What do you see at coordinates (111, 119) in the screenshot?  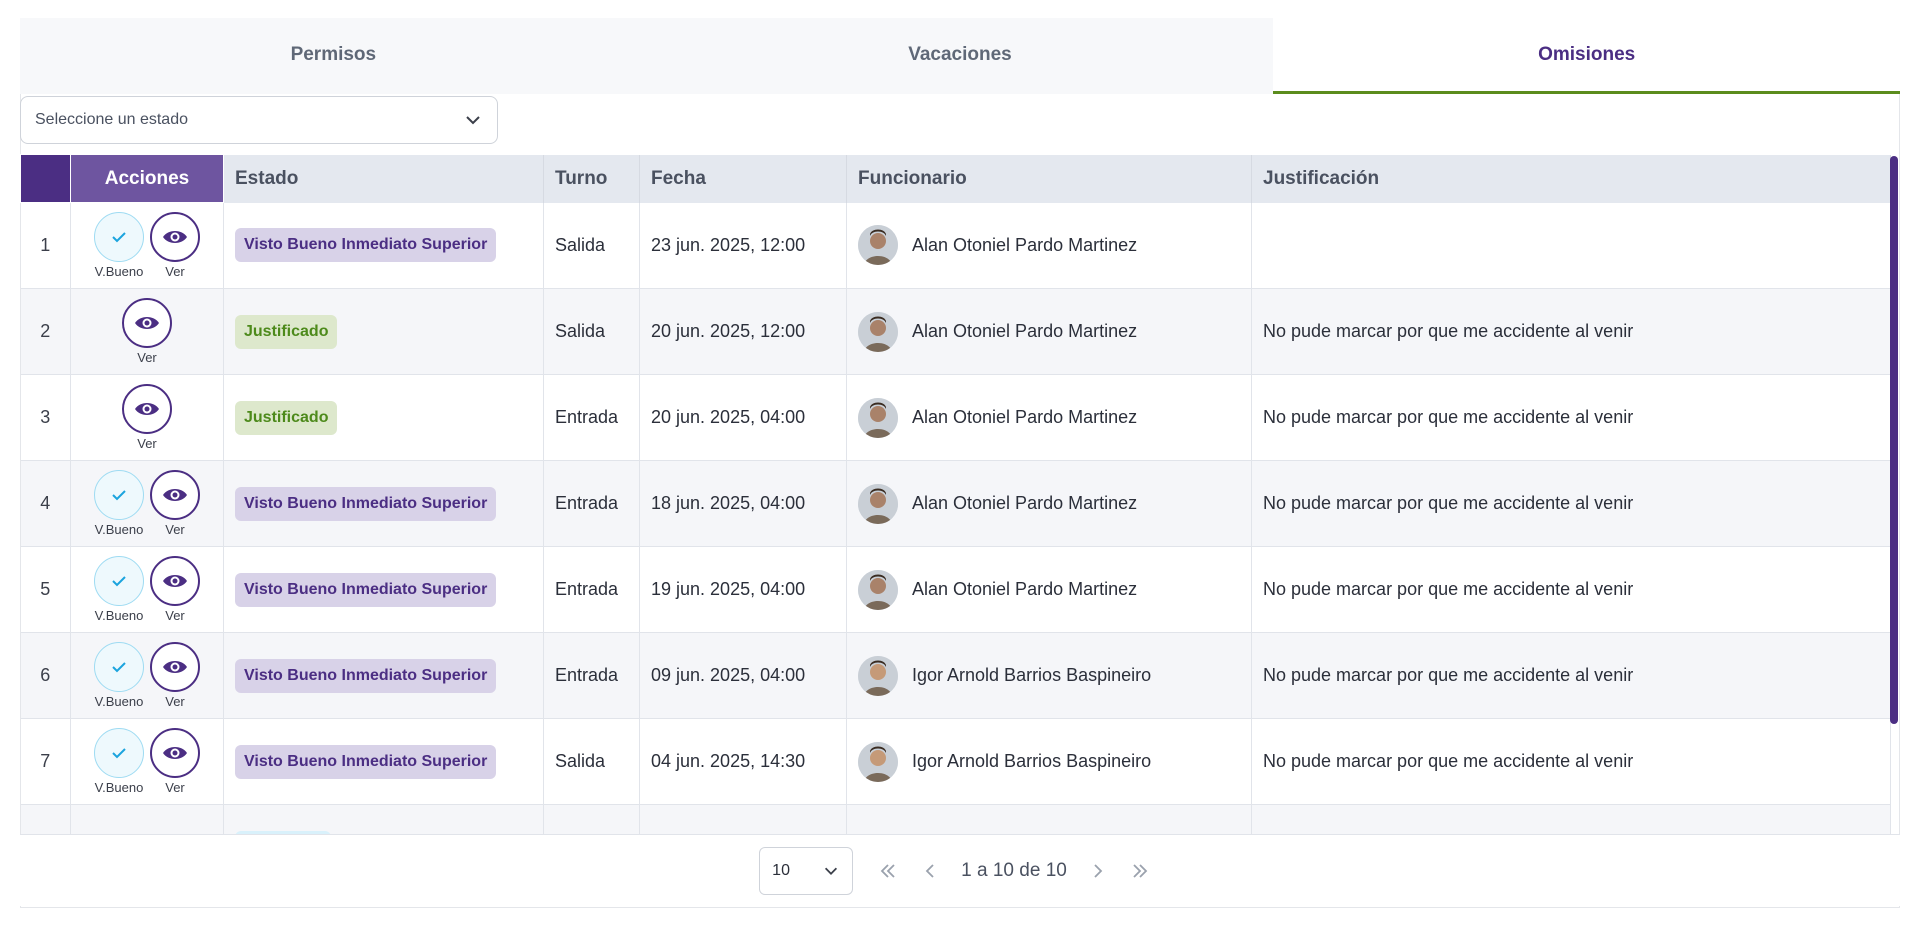 I see `status-select-placeholder: Seleccione un estado` at bounding box center [111, 119].